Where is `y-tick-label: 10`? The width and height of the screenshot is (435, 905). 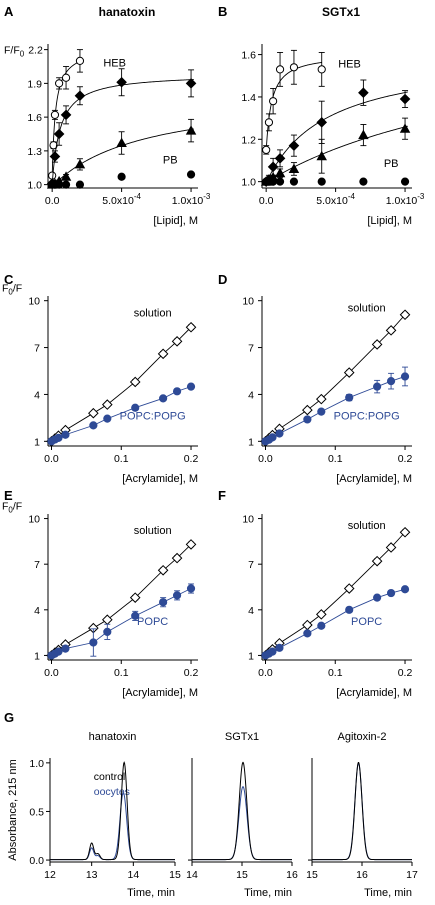
y-tick-label: 10 is located at coordinates (248, 302).